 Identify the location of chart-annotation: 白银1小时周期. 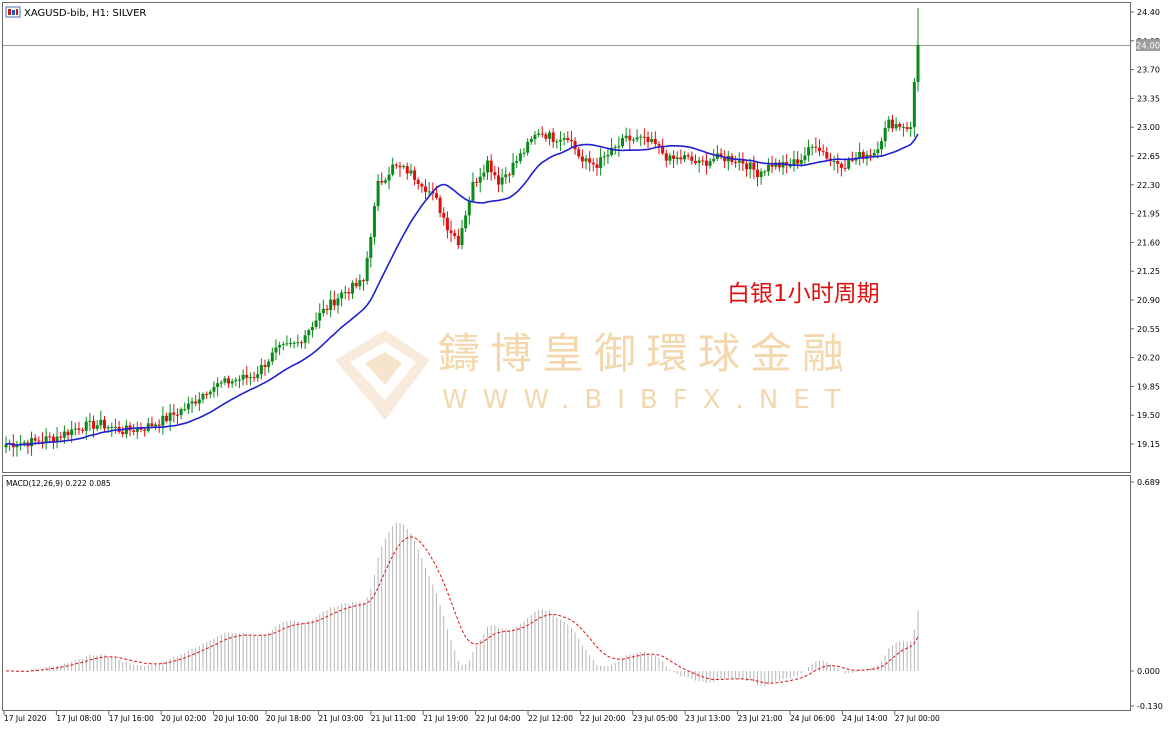
(803, 294).